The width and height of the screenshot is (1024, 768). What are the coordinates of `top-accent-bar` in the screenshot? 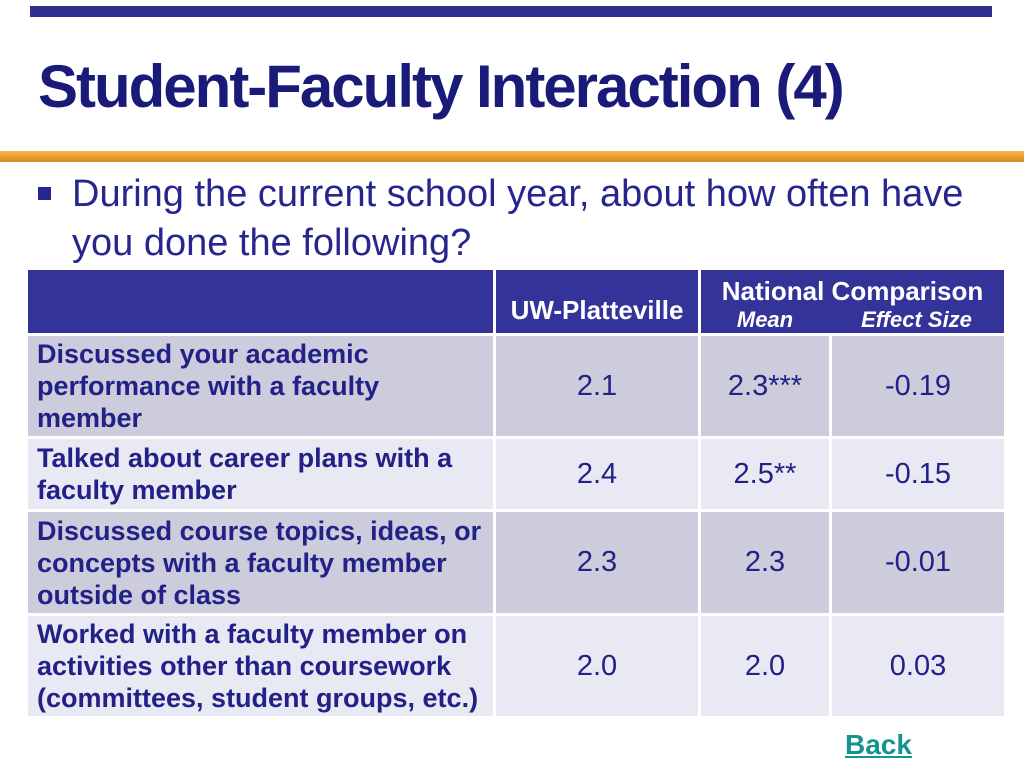 It's located at (511, 11).